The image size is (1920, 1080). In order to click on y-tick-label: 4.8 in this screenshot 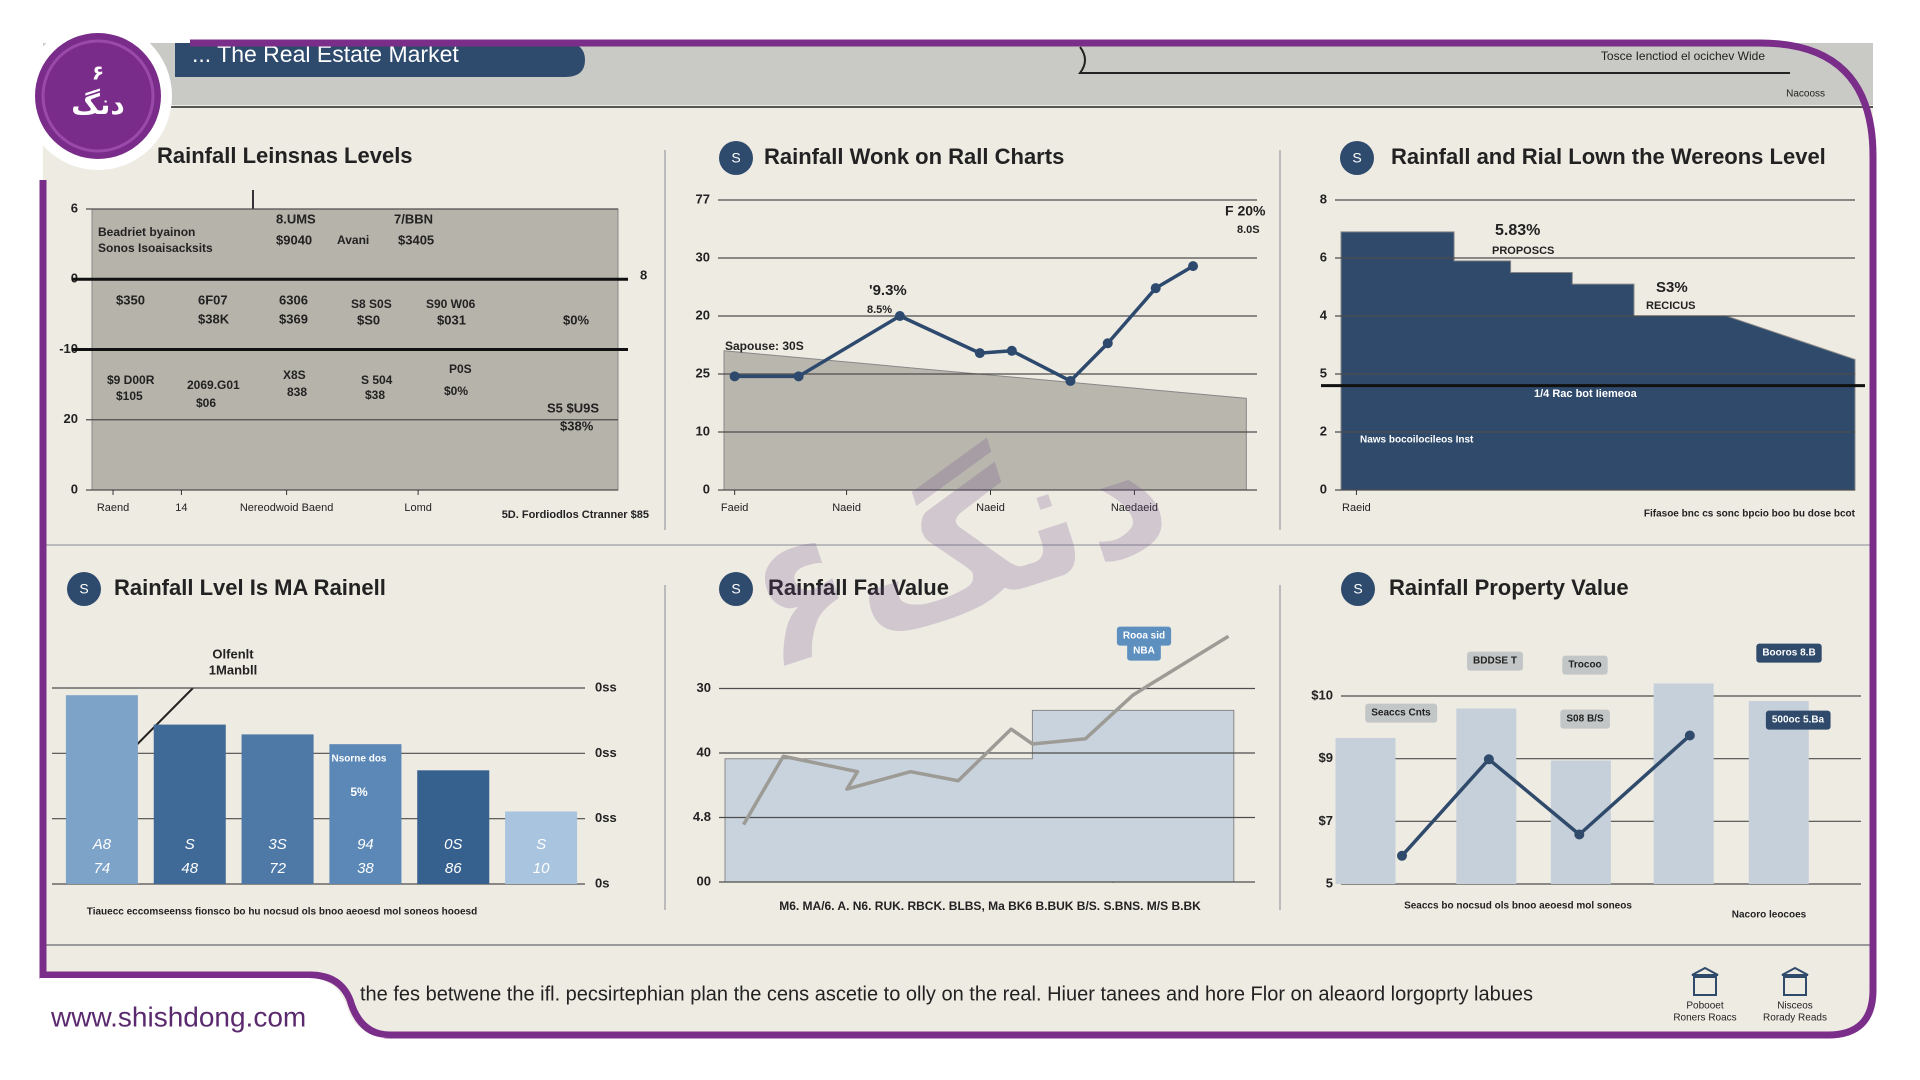, I will do `click(702, 816)`.